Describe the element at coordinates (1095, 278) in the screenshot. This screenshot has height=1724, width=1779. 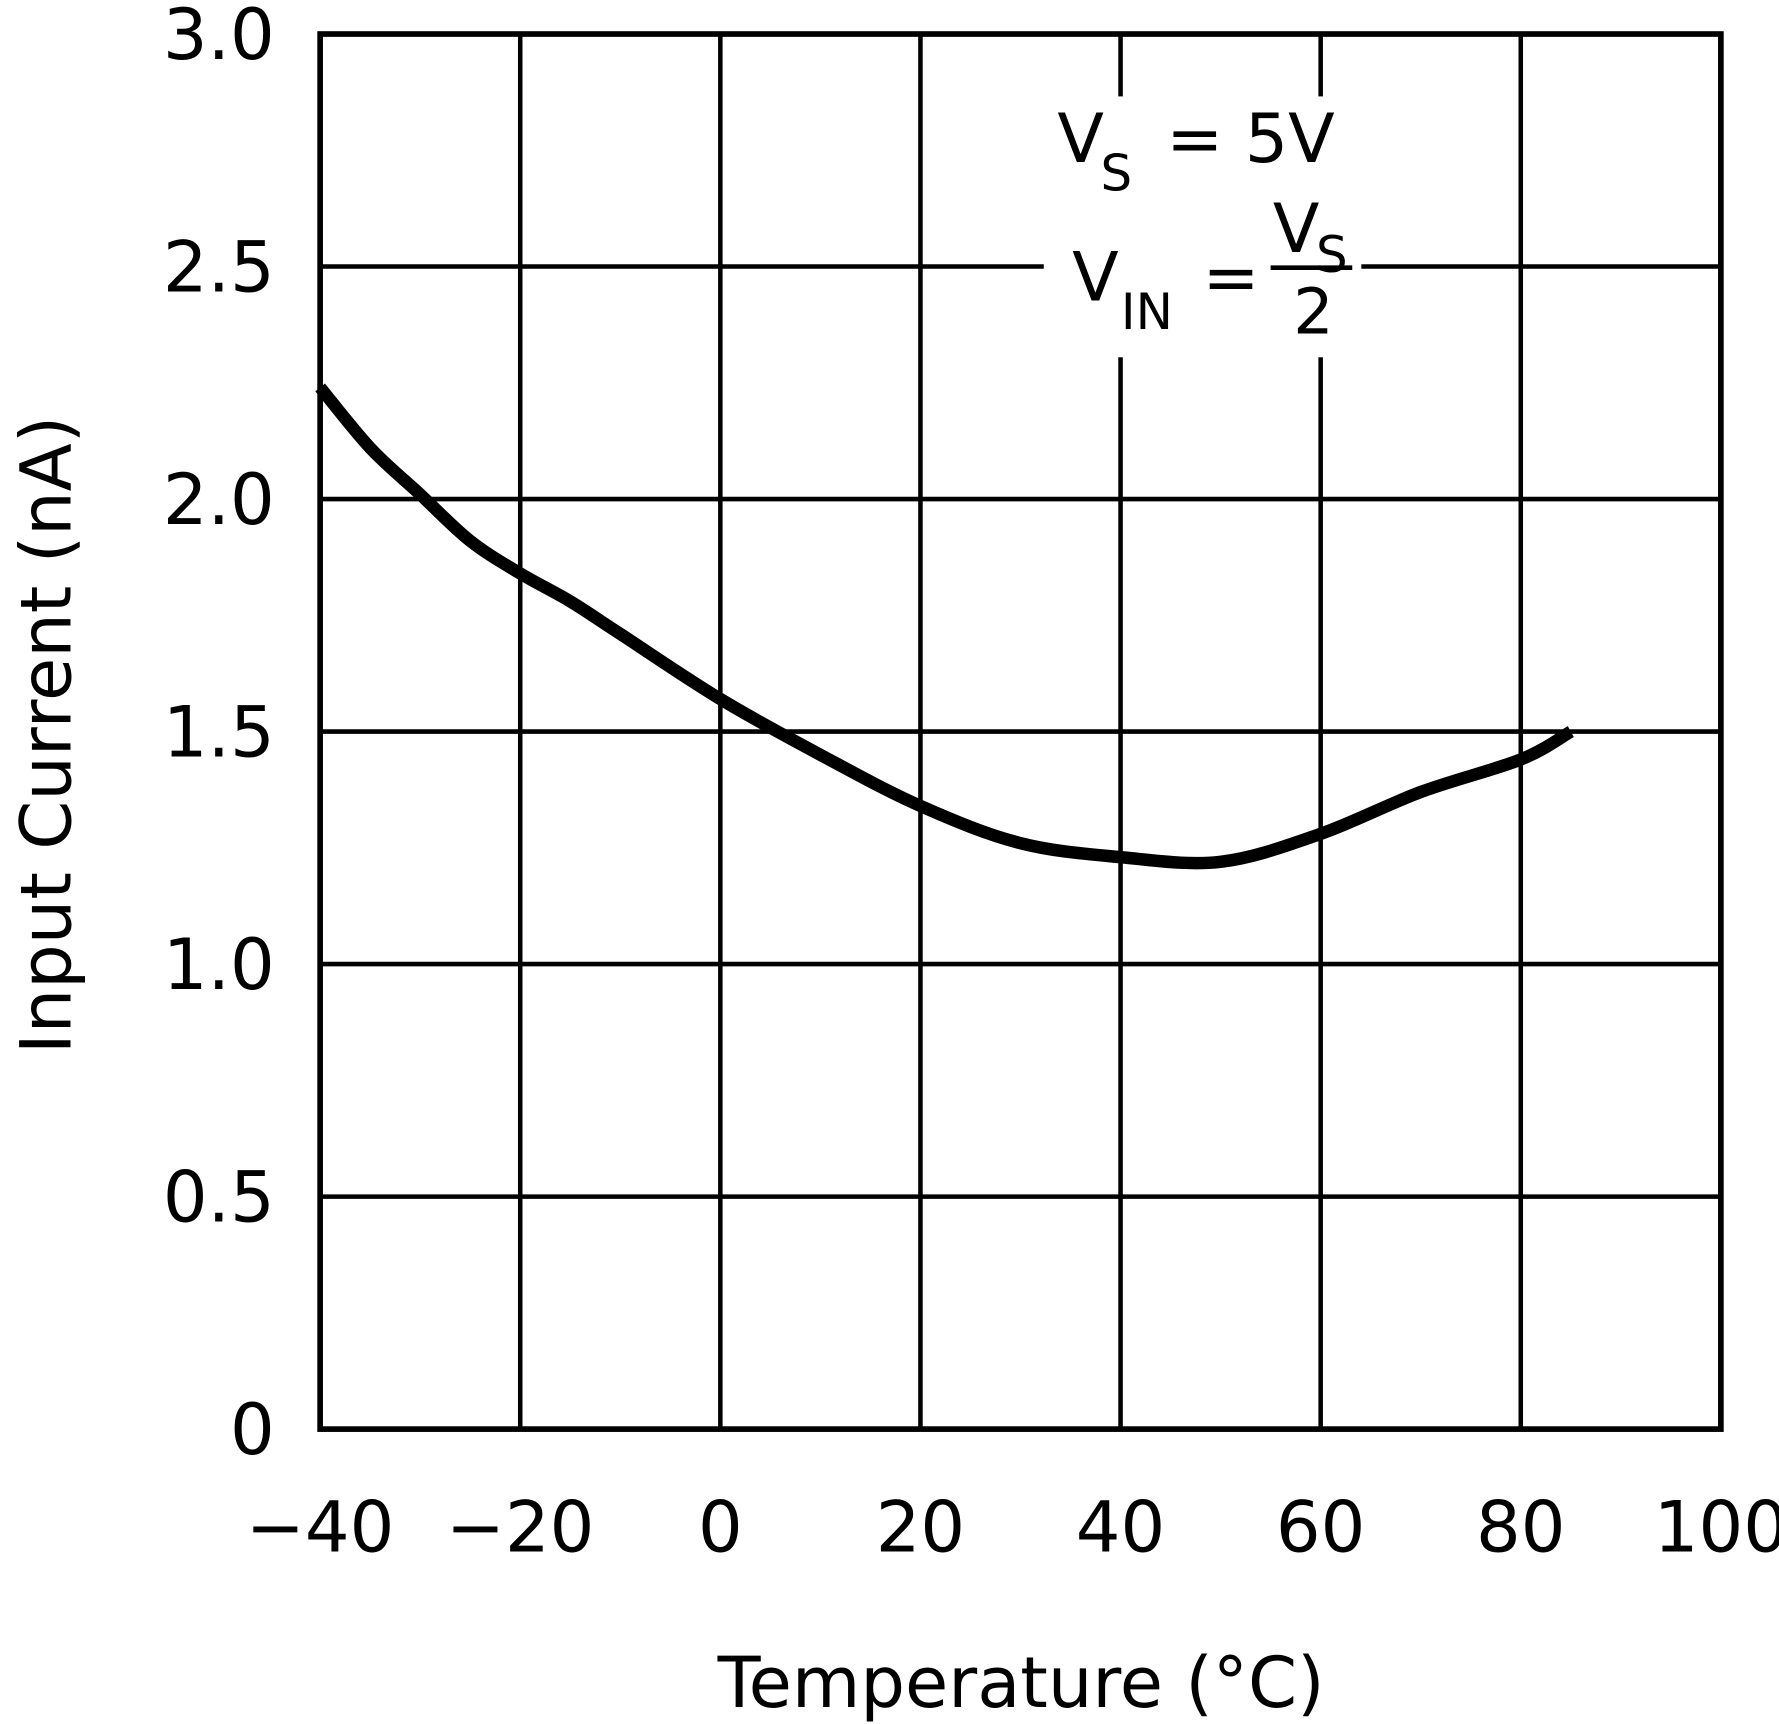
I see `annotation-vin-v: V` at that location.